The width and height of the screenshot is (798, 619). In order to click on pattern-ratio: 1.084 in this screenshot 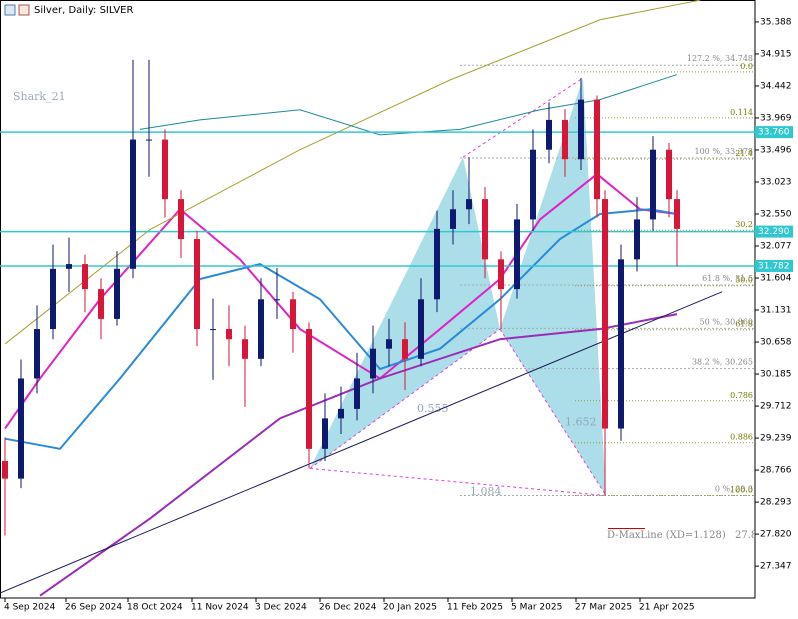, I will do `click(486, 491)`.